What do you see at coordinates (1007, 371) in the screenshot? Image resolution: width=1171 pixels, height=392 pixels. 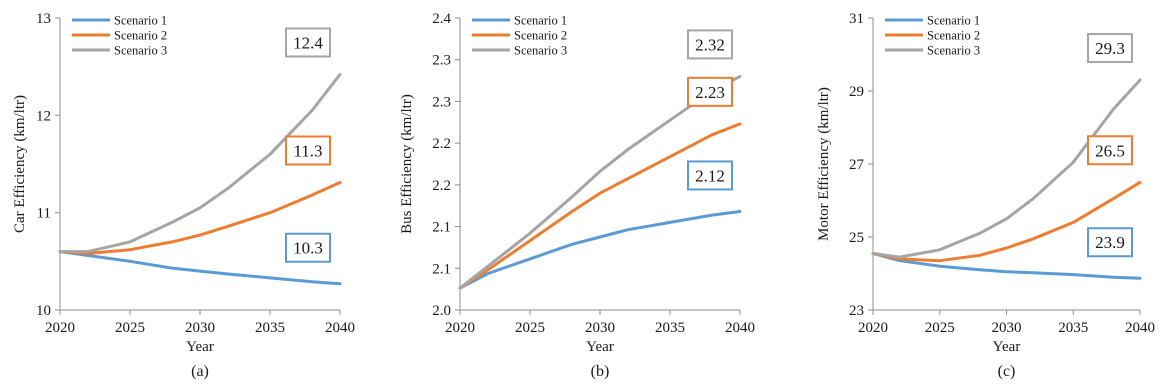 I see `panel-label: (c)` at bounding box center [1007, 371].